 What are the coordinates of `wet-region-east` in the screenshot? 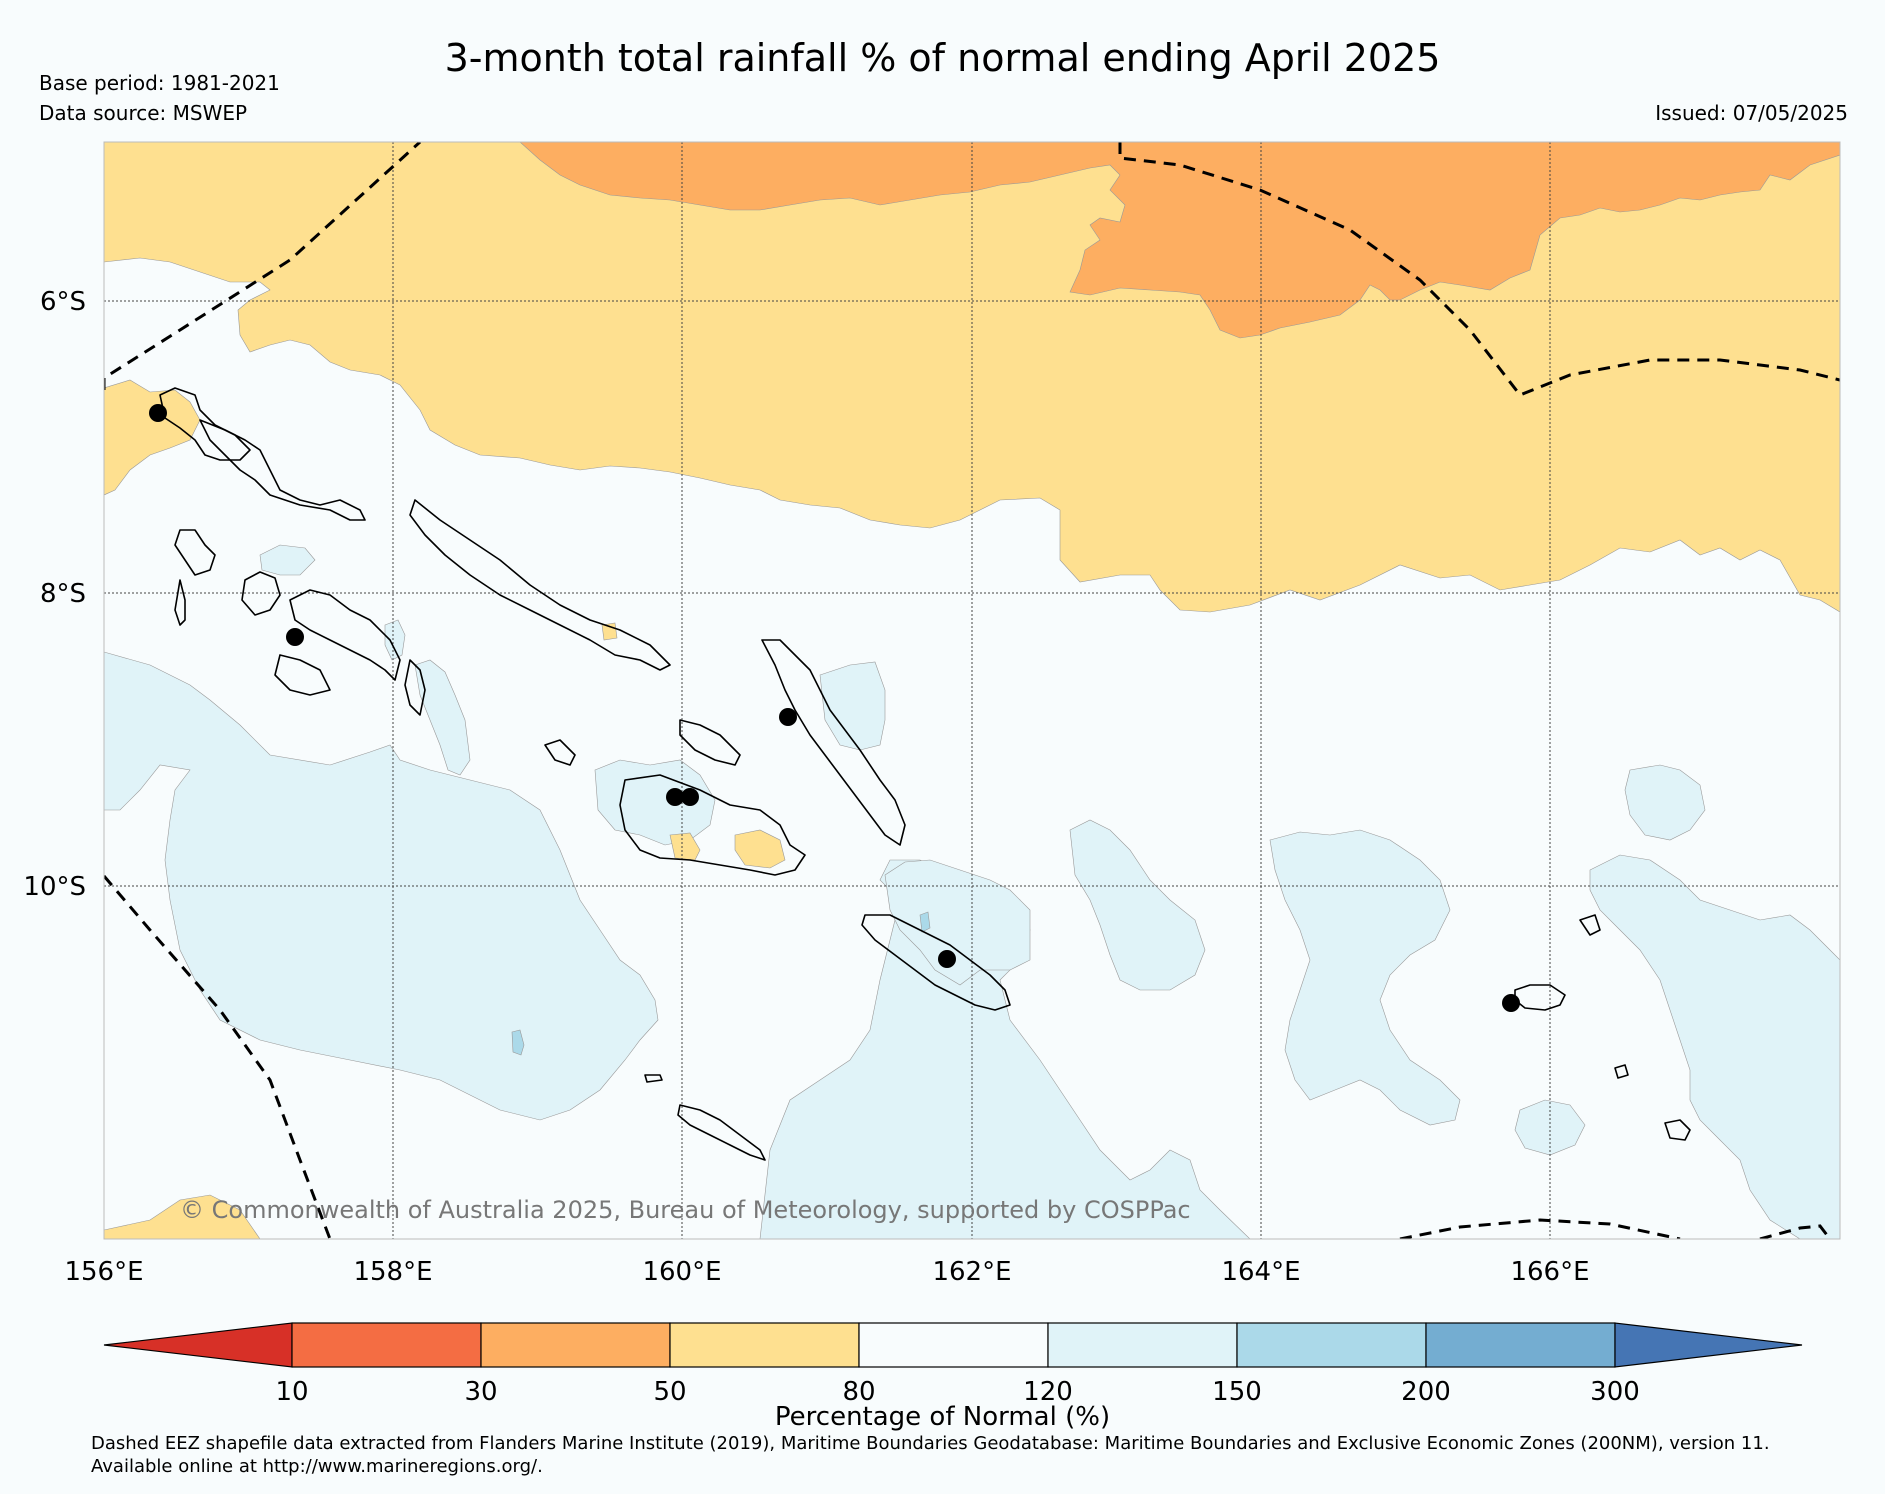 It's located at (1365, 977).